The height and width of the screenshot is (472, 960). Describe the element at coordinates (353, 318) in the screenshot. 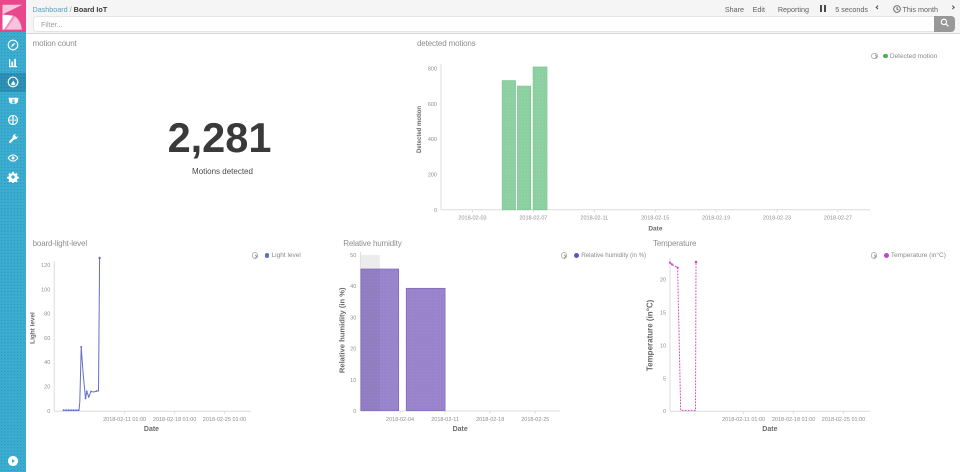

I see `svg-text: 30` at that location.